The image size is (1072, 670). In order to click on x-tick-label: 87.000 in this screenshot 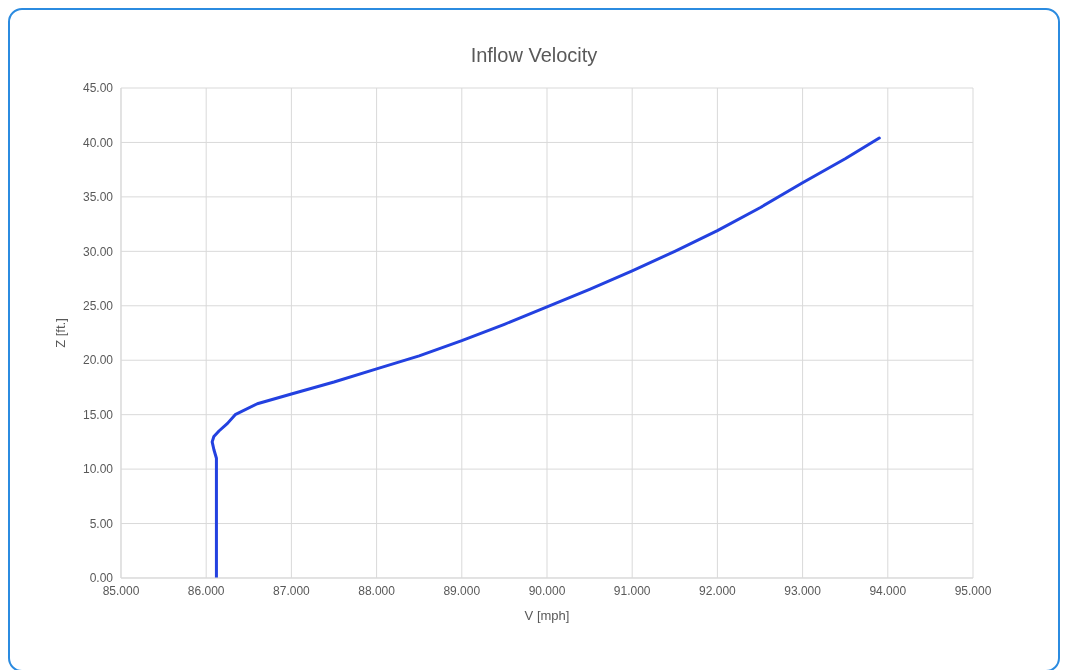, I will do `click(292, 590)`.